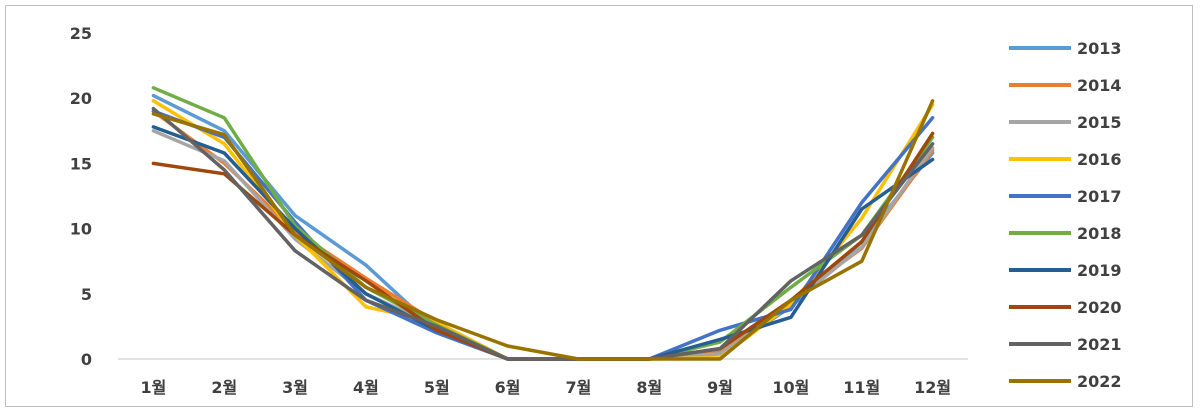  Describe the element at coordinates (1099, 48) in the screenshot. I see `legend-label: 2013` at that location.